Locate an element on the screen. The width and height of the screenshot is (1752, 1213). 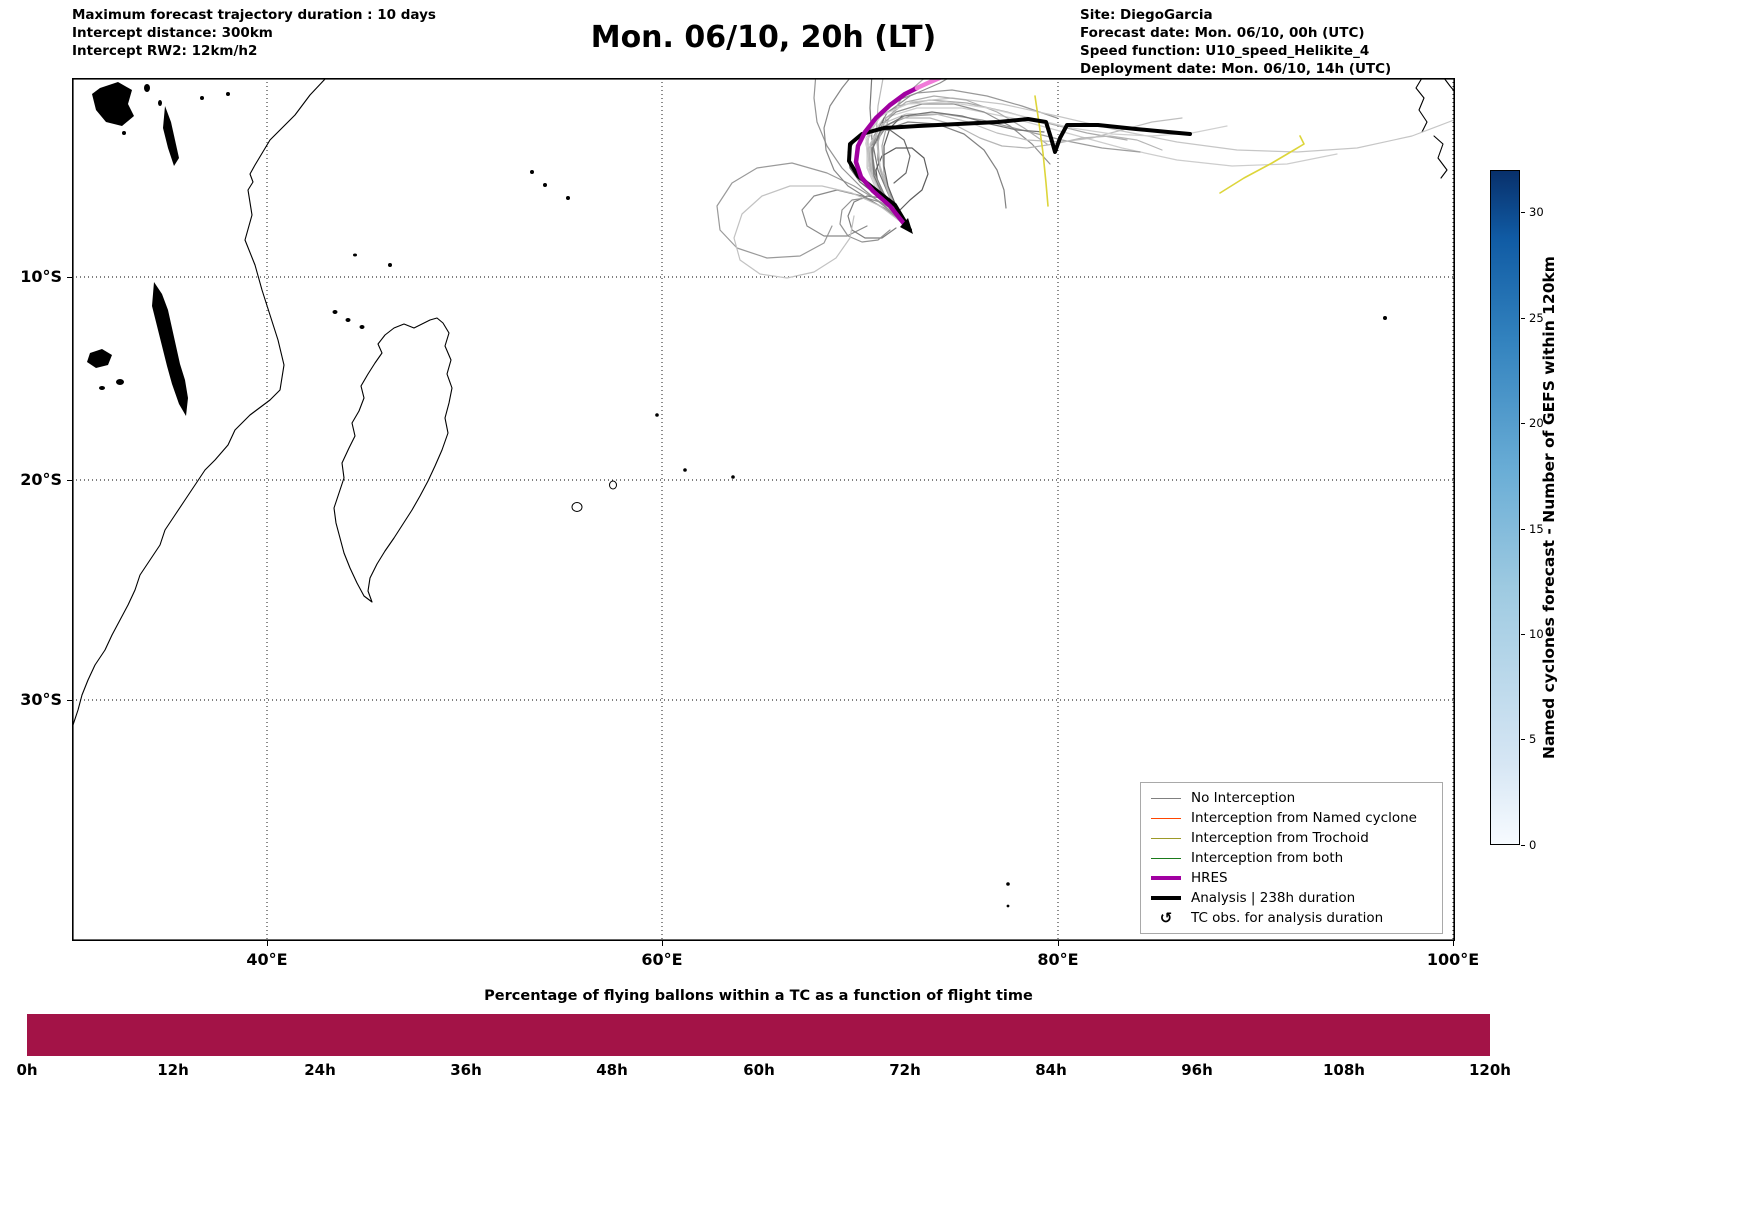
y-tick-label: 20°S is located at coordinates (41, 479).